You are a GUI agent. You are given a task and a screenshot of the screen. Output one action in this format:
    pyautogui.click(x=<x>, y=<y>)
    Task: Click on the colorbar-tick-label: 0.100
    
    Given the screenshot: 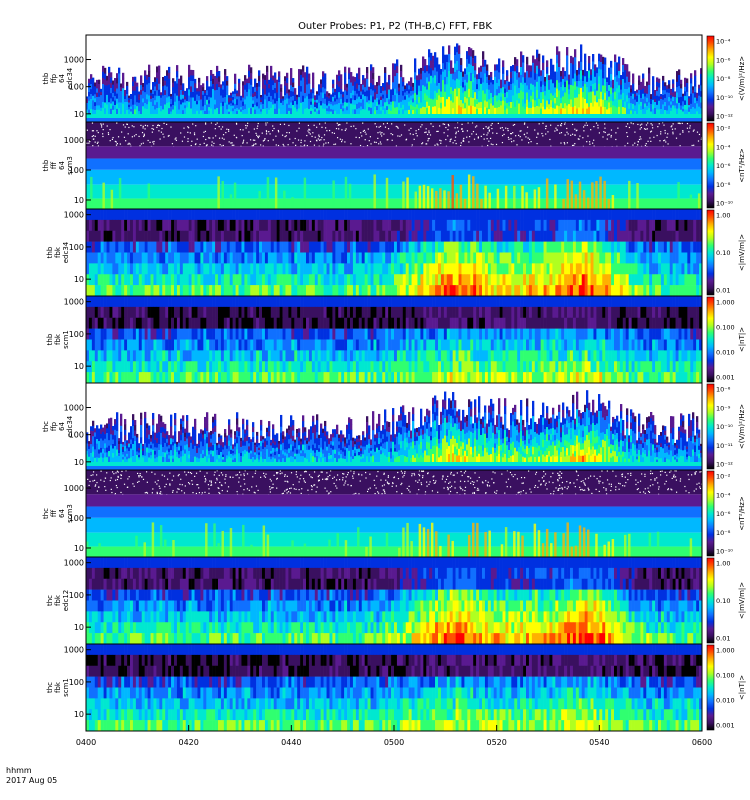 What is the action you would take?
    pyautogui.click(x=725, y=328)
    